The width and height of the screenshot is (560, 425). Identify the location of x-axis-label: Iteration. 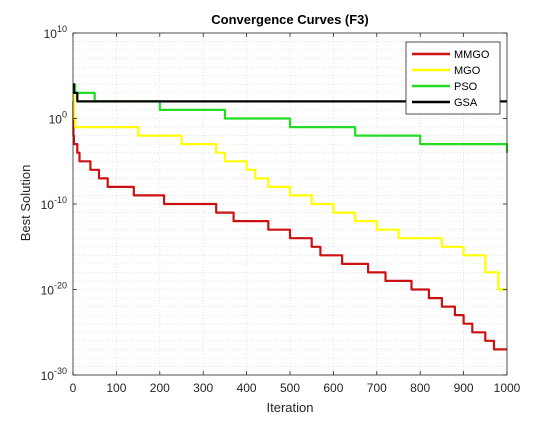
(290, 407).